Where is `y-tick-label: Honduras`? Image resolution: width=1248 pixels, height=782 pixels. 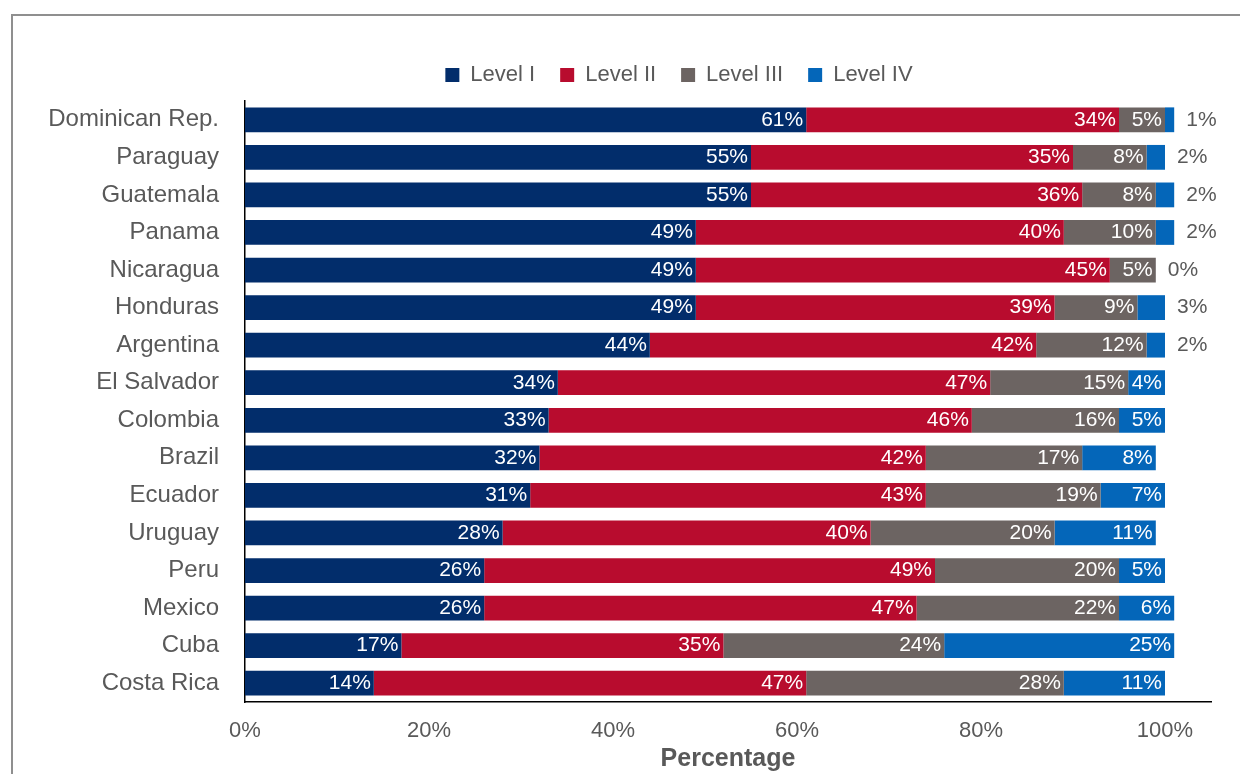 y-tick-label: Honduras is located at coordinates (166, 306).